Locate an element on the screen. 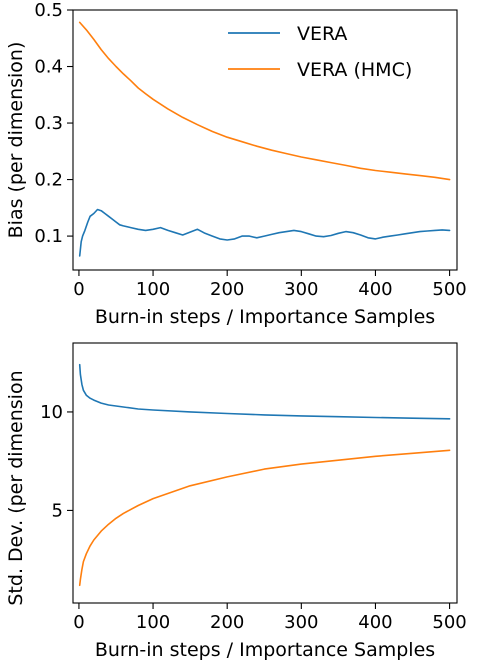 The height and width of the screenshot is (663, 483). bias-x-tick-label: 300 is located at coordinates (301, 289).